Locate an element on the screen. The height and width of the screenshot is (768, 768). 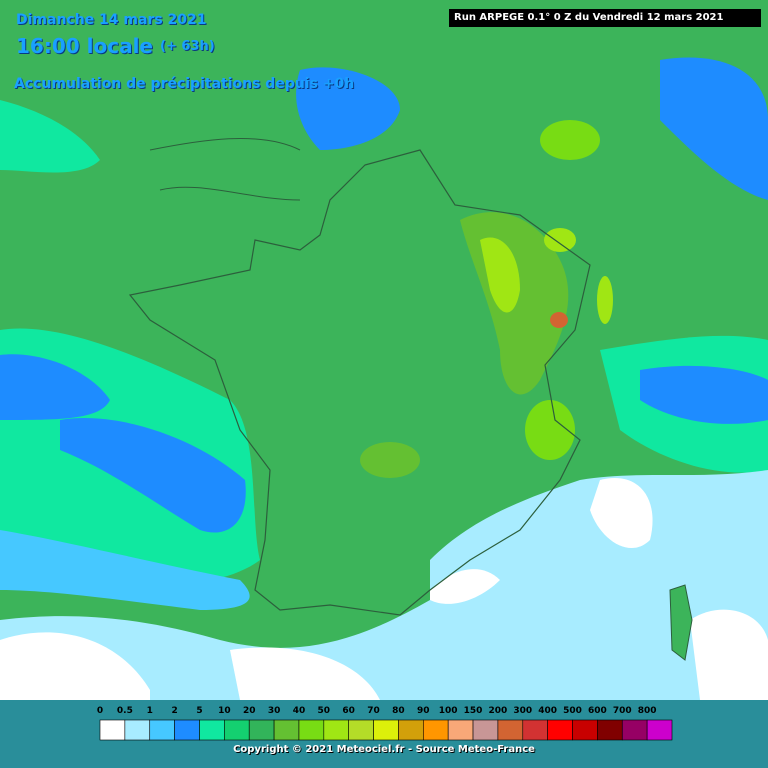
legend-tick-label: 200 is located at coordinates (498, 711).